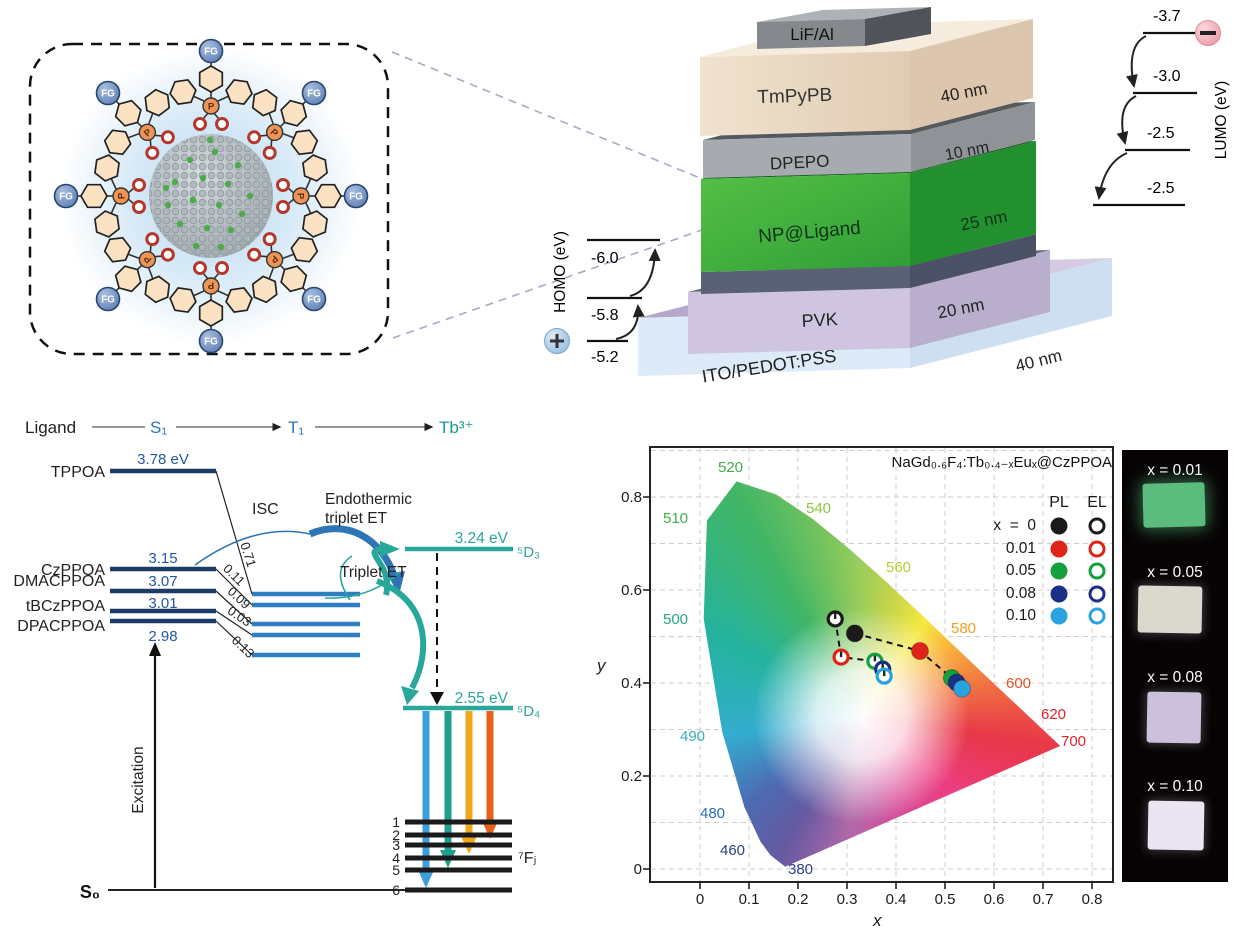 Image resolution: width=1242 pixels, height=935 pixels. I want to click on EL-point, so click(835, 619).